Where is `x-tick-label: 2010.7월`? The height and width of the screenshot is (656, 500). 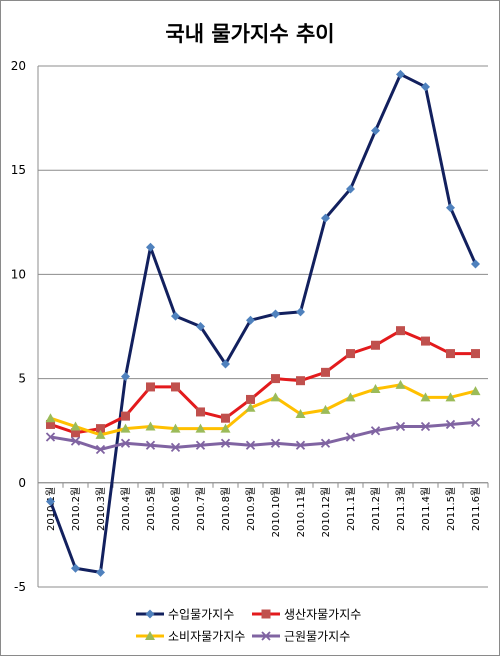
x-tick-label: 2010.7월 is located at coordinates (201, 509).